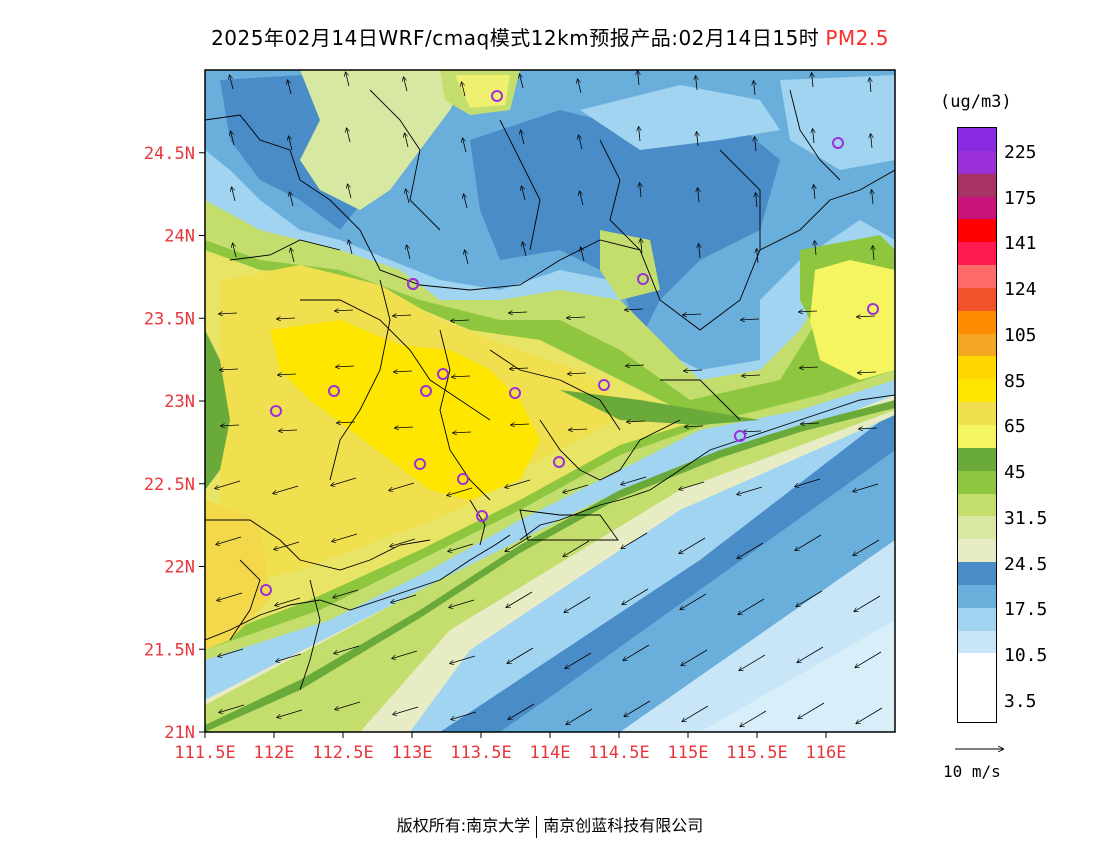  Describe the element at coordinates (972, 771) in the screenshot. I see `wind-scale-label: 10 m/s` at that location.